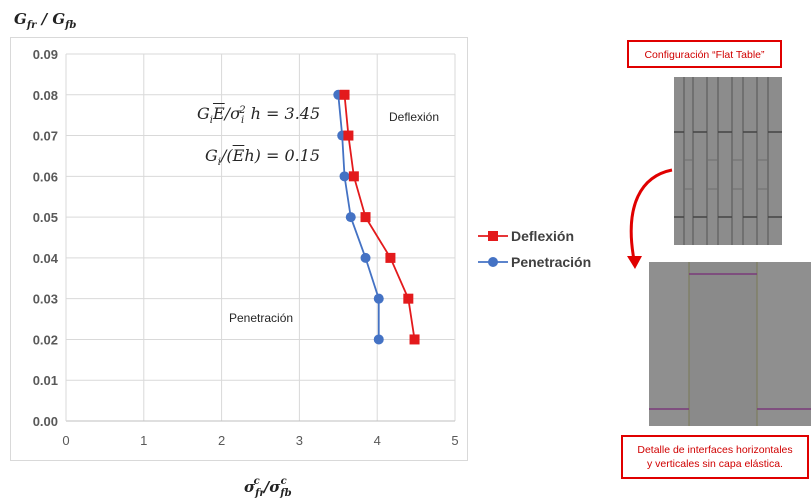  What do you see at coordinates (715, 464) in the screenshot?
I see `interface-detail-line2: y verticales sin capa elástica.` at bounding box center [715, 464].